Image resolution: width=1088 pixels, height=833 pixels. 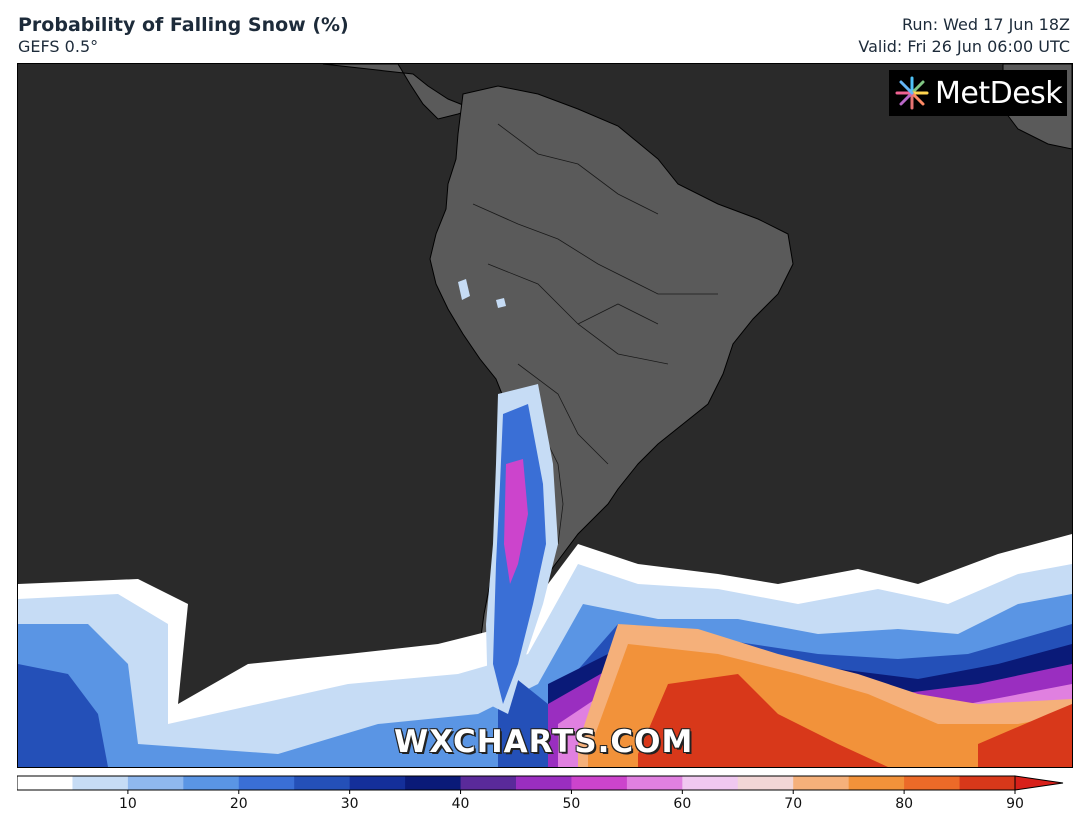 I want to click on colorbar-swatches, so click(x=540, y=783).